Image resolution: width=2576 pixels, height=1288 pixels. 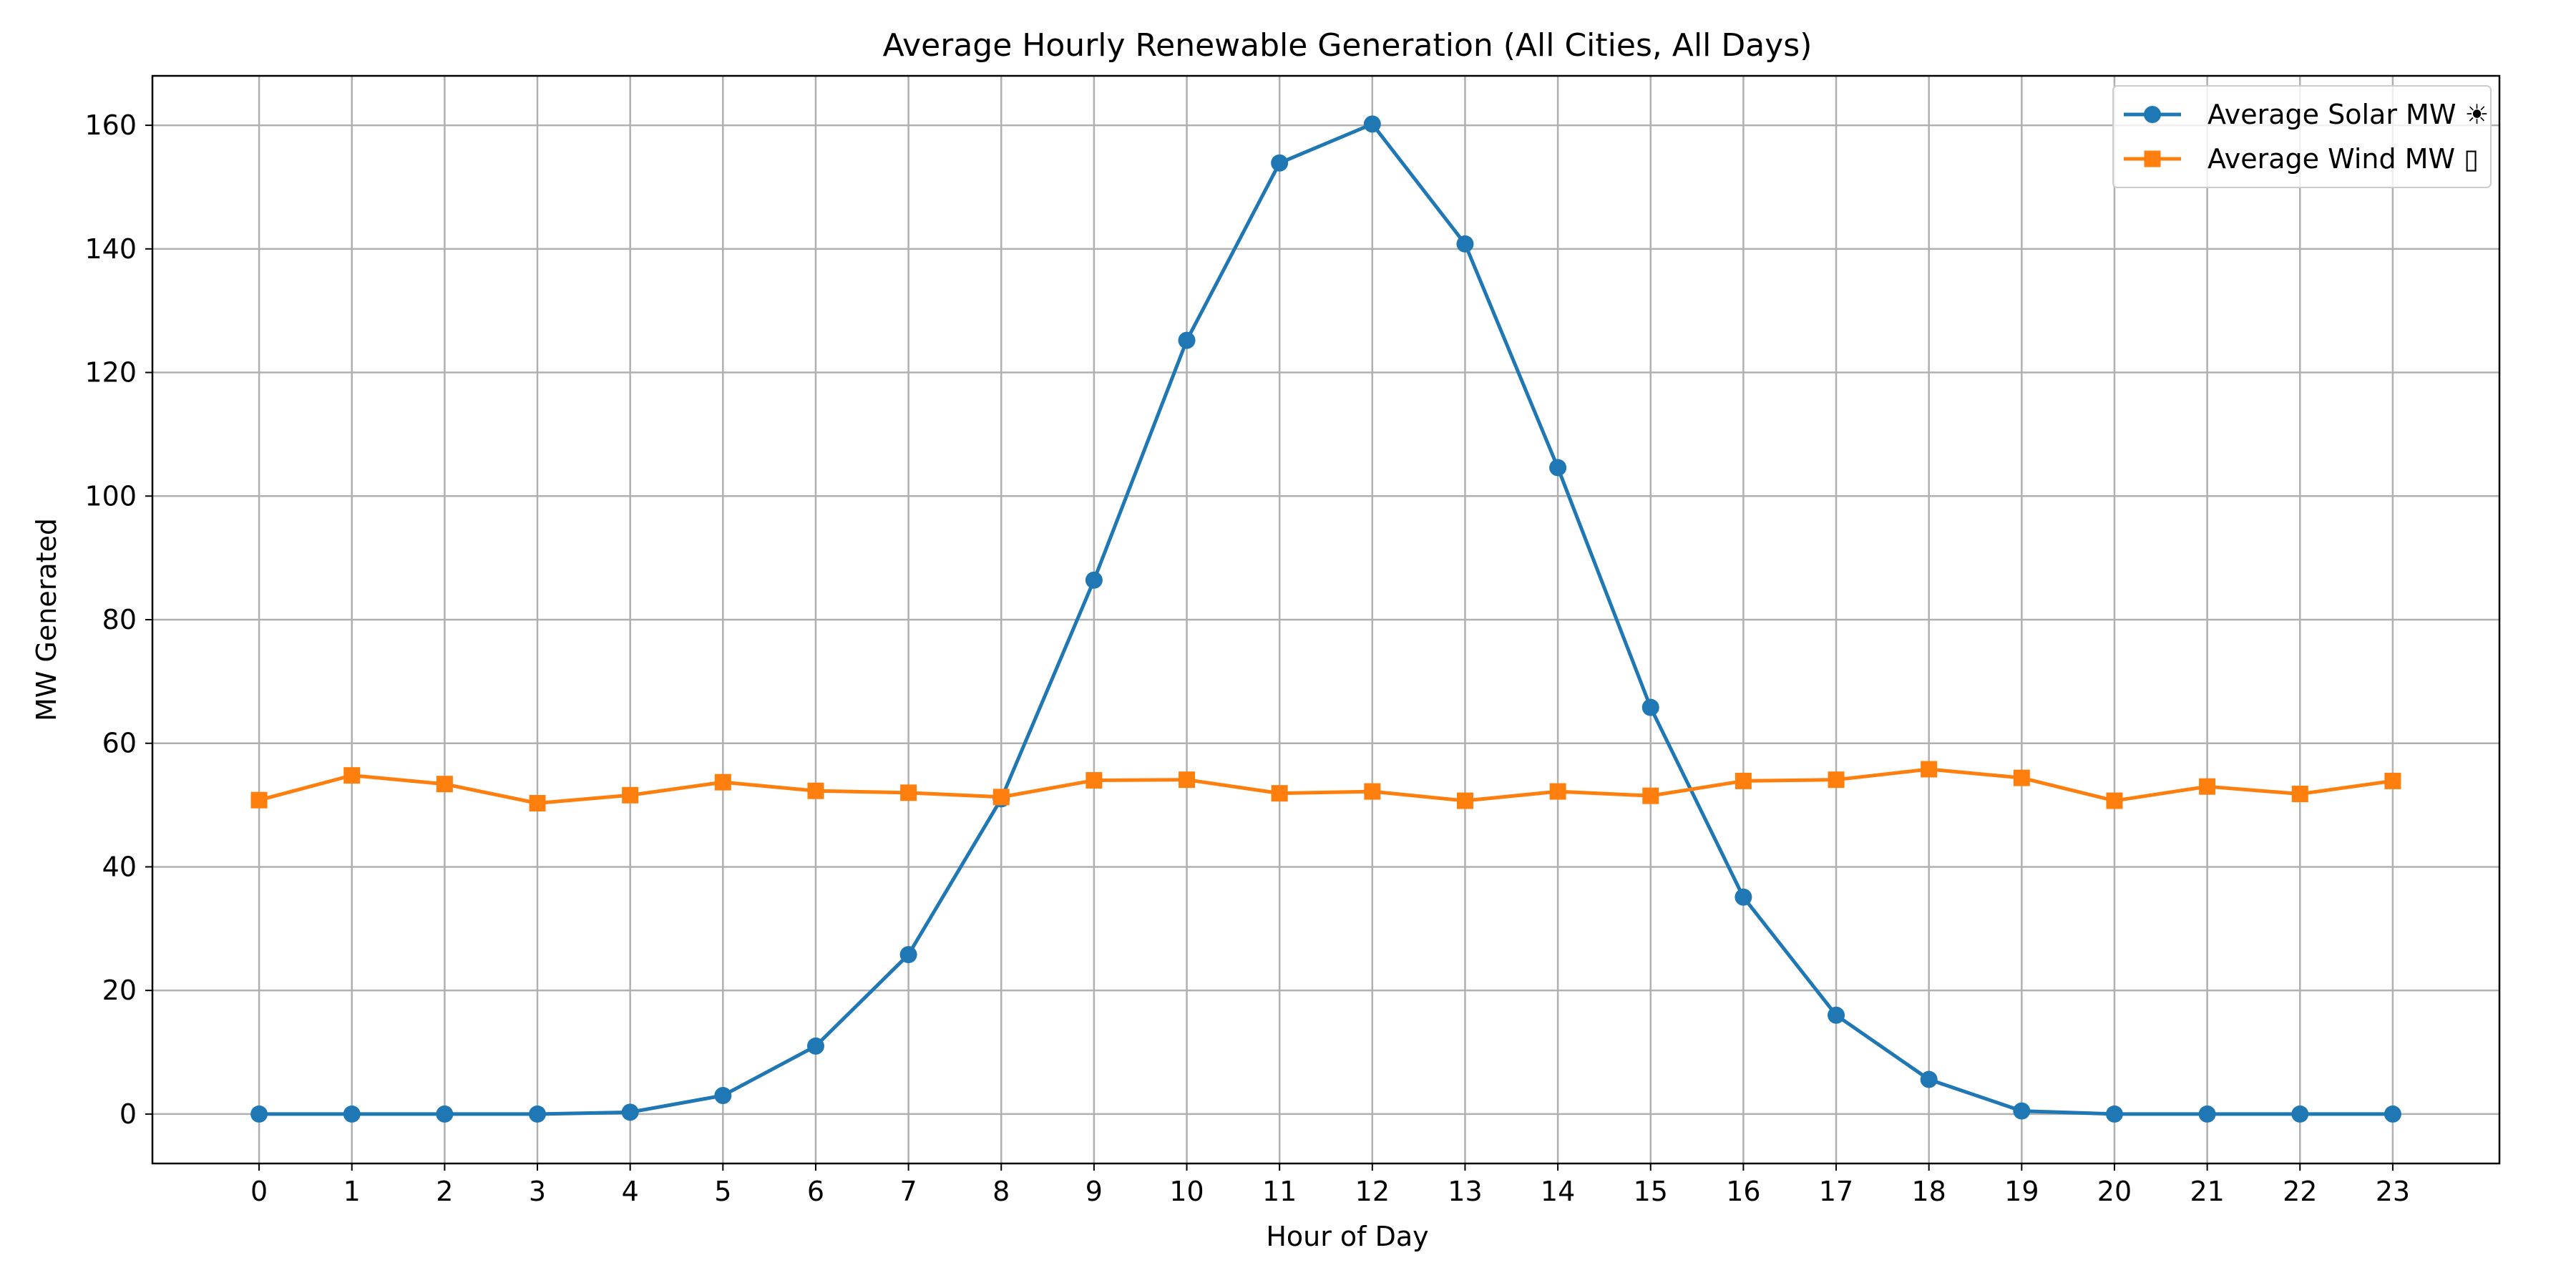 What do you see at coordinates (2152, 158) in the screenshot?
I see `legend-wind-marker` at bounding box center [2152, 158].